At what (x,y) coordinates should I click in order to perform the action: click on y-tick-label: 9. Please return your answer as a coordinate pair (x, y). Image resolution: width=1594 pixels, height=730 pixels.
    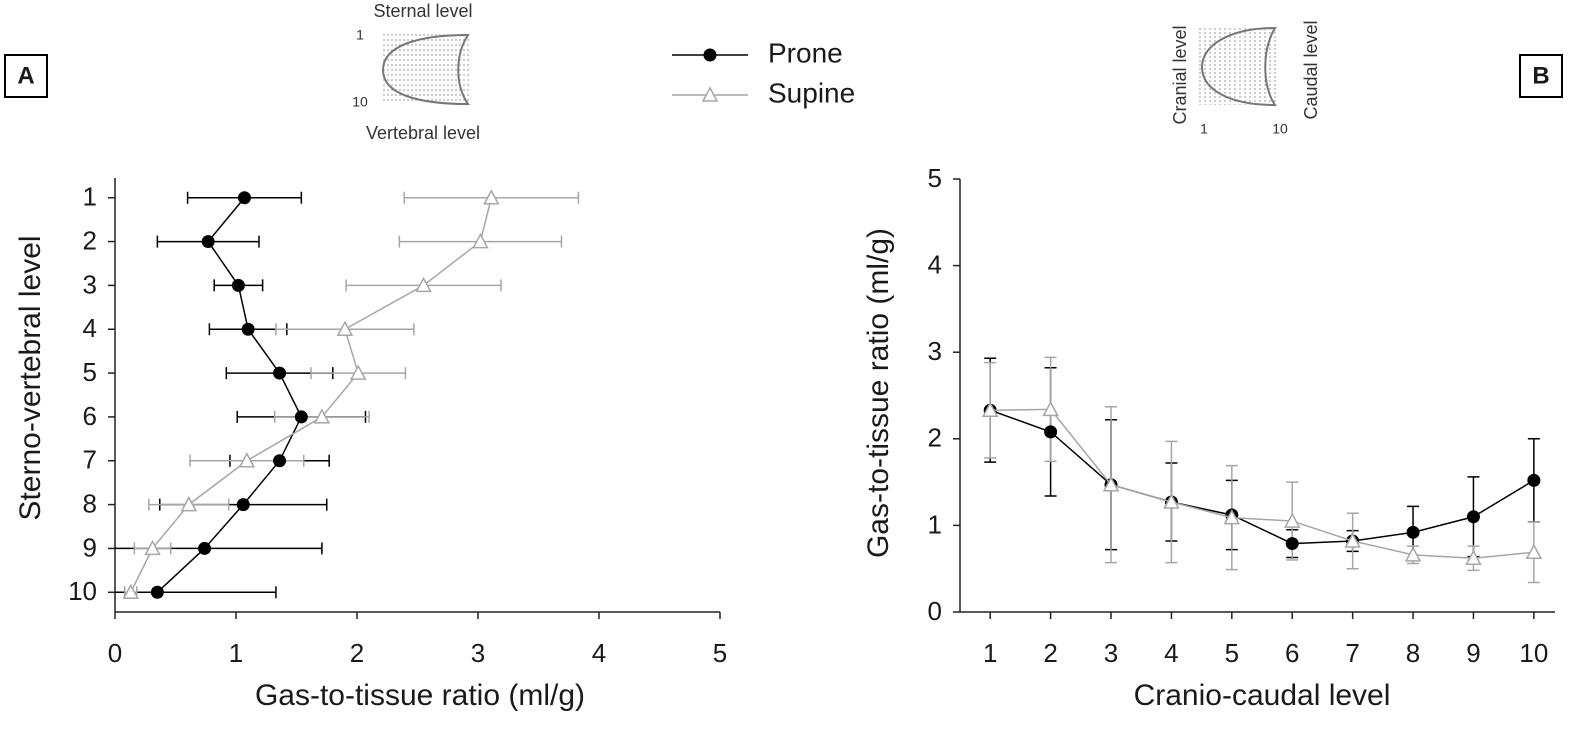
    Looking at the image, I should click on (90, 547).